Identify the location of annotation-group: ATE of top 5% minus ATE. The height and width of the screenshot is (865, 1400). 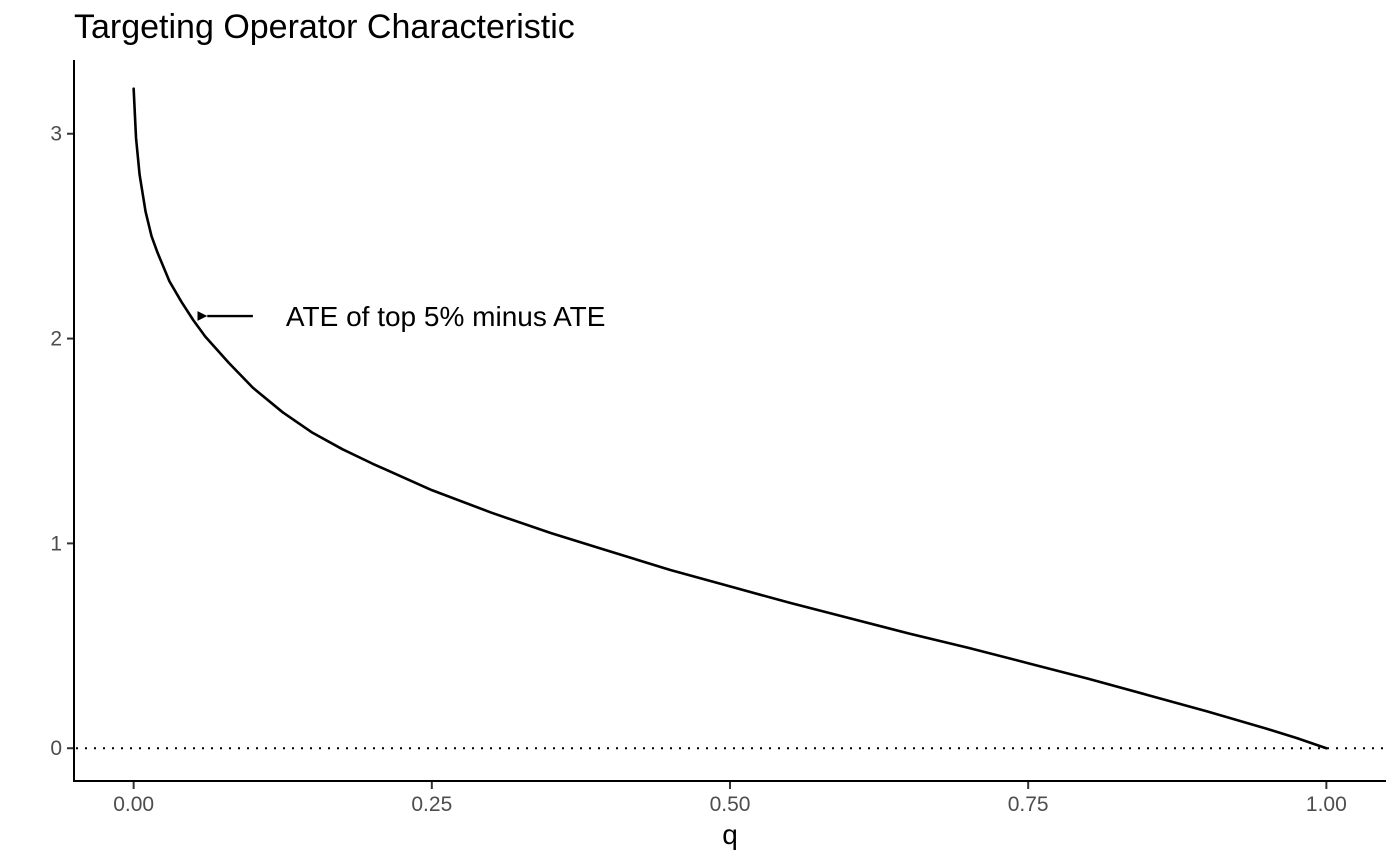
(401, 316).